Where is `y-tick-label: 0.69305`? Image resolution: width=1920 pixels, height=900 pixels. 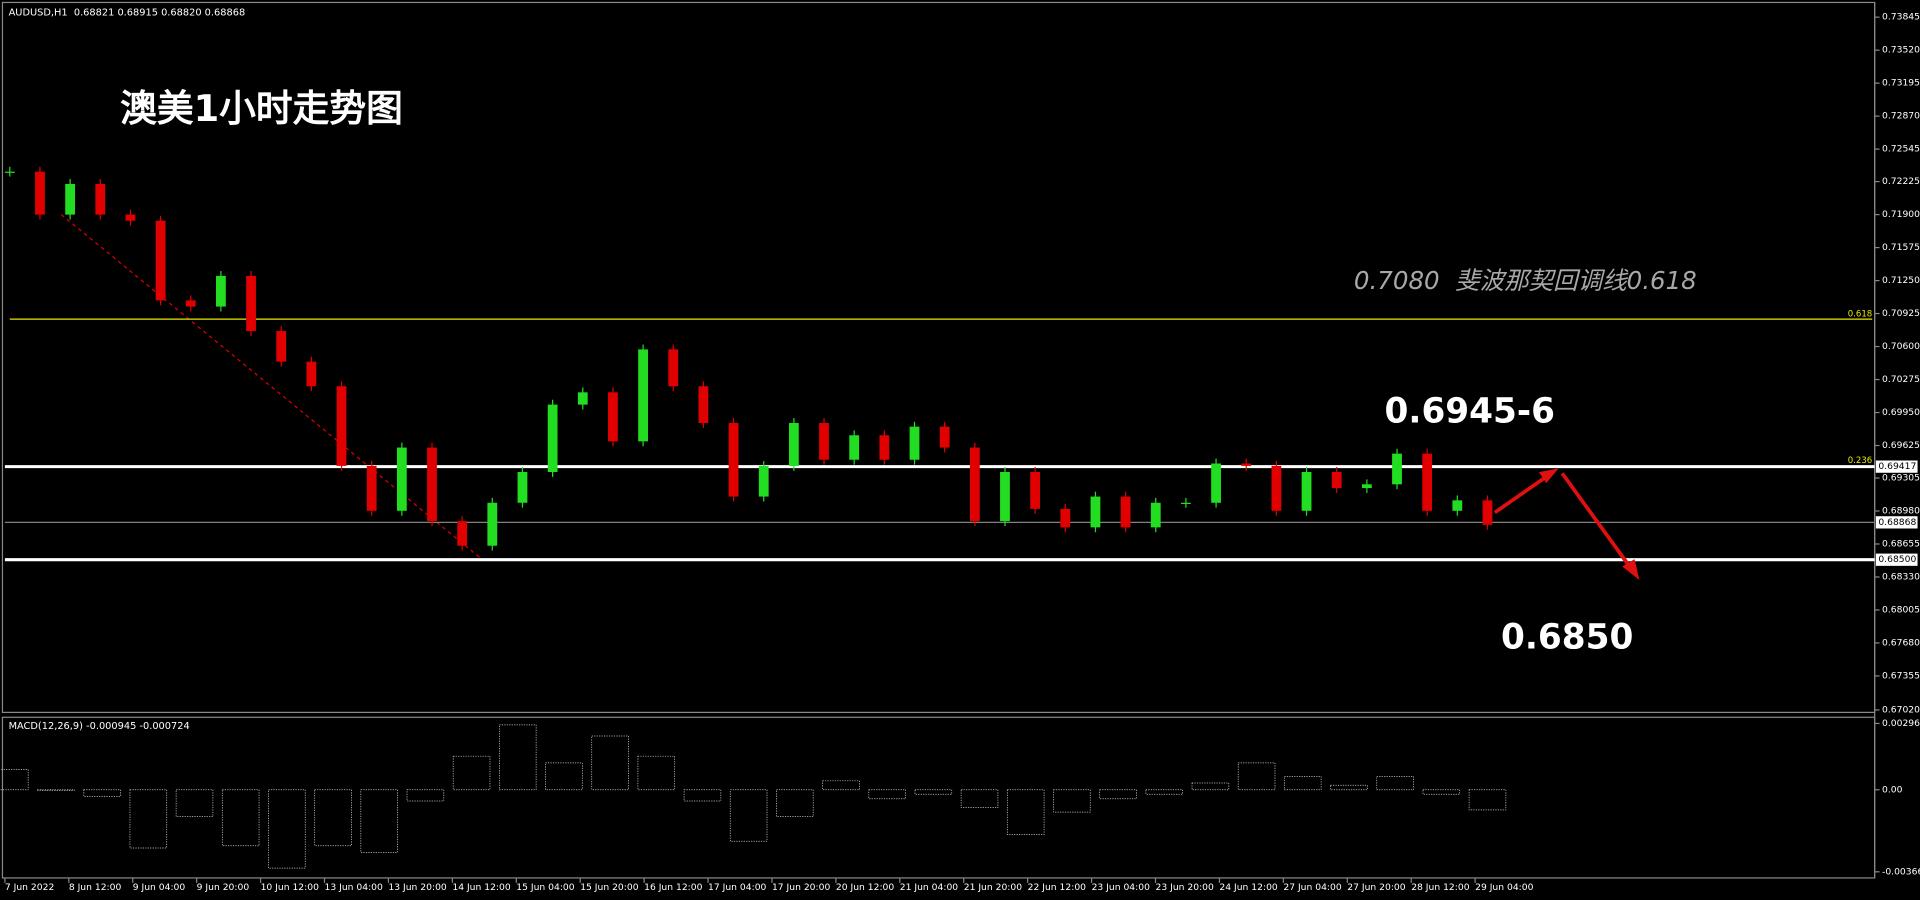
y-tick-label: 0.69305 is located at coordinates (1901, 478).